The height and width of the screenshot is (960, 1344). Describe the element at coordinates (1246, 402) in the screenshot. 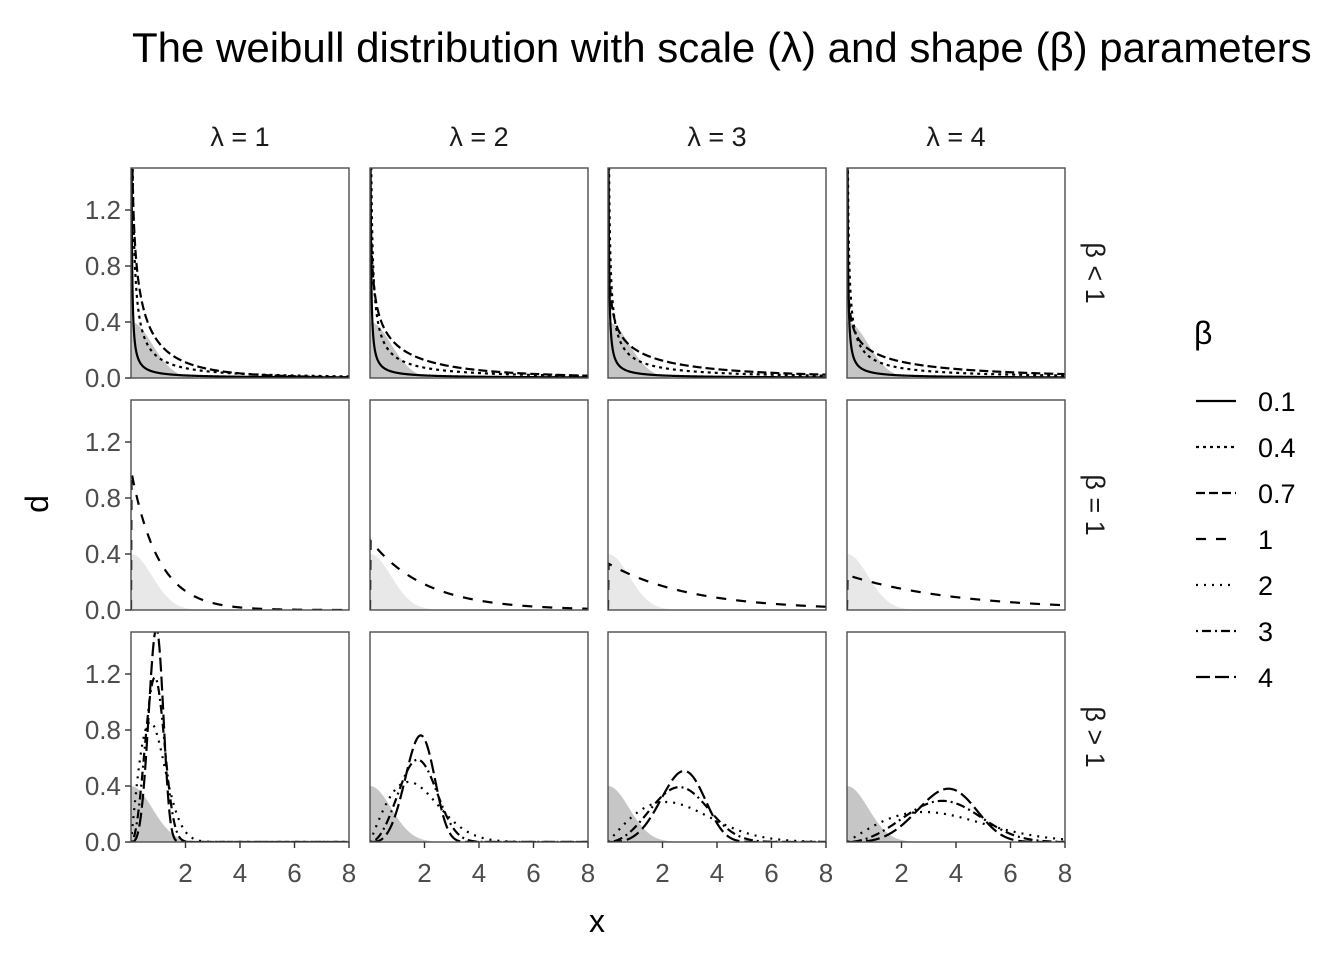

I see `legend-entry: 0.1` at that location.